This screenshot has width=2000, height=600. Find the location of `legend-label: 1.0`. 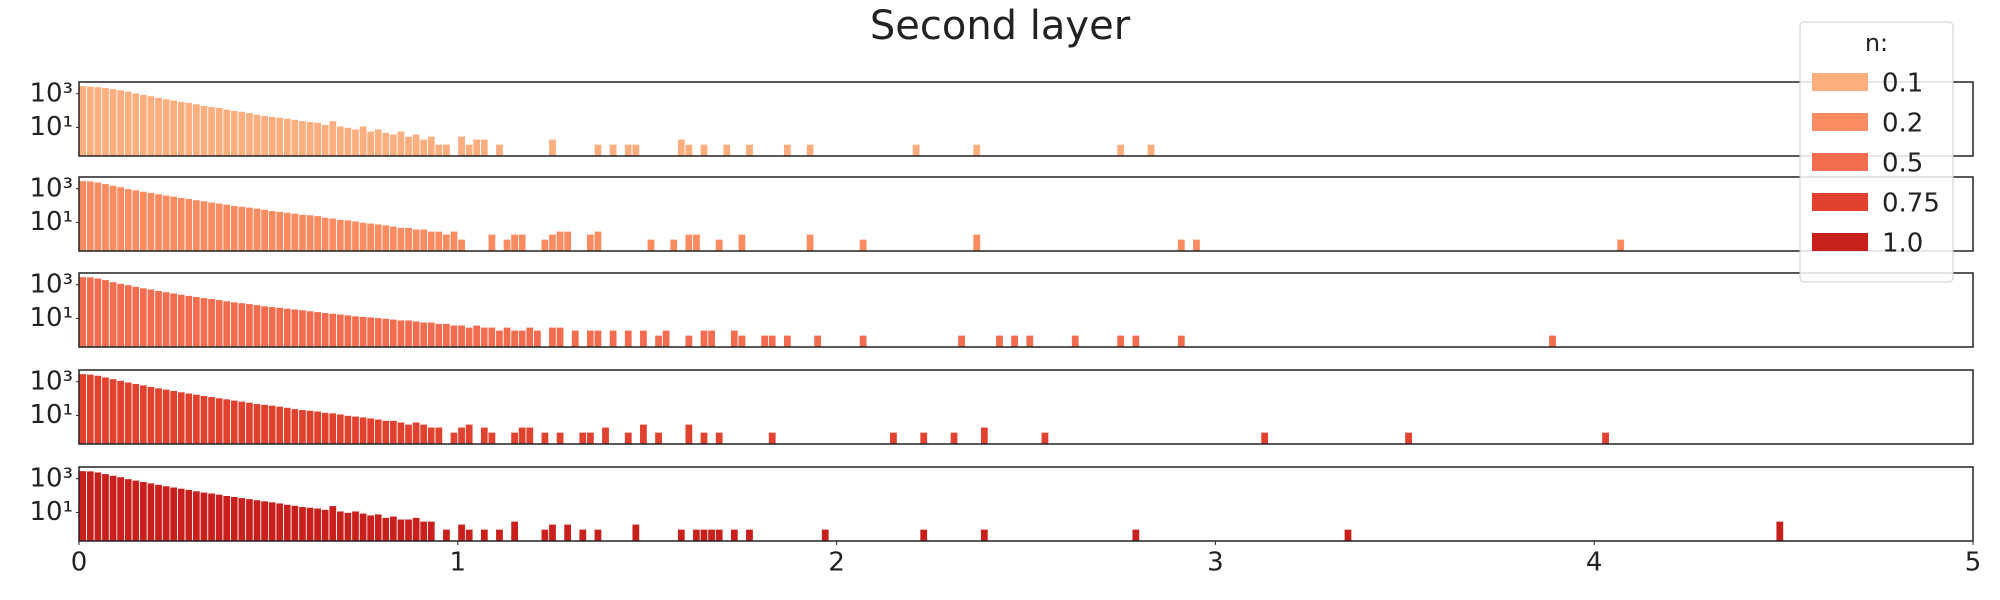

legend-label: 1.0 is located at coordinates (1902, 244).